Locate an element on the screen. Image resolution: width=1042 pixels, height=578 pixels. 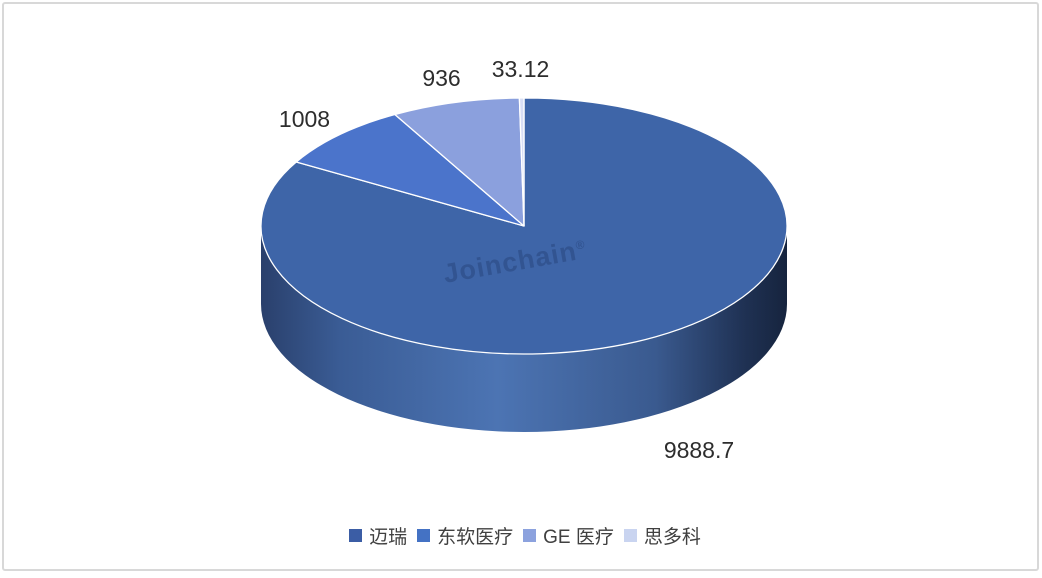
data-label-dongruan: 1008 is located at coordinates (304, 119).